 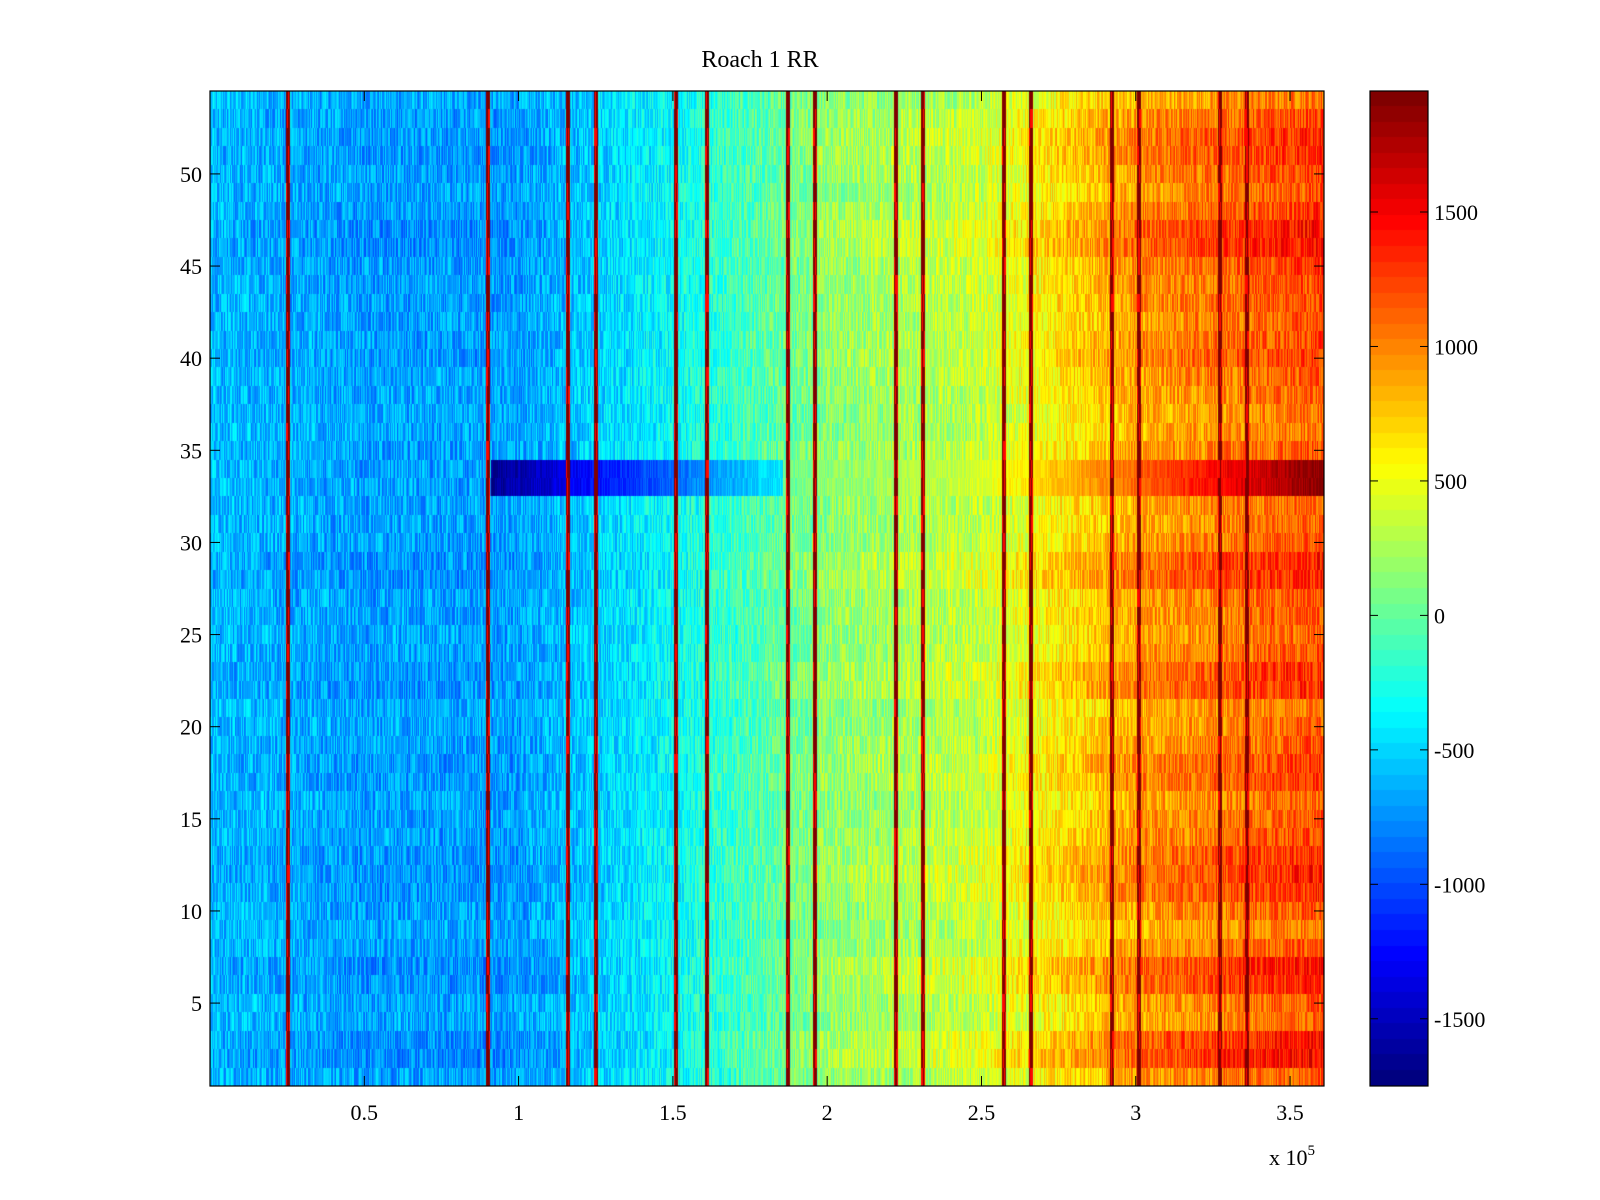 I want to click on colorbar-tick-label: -500, so click(x=1454, y=750).